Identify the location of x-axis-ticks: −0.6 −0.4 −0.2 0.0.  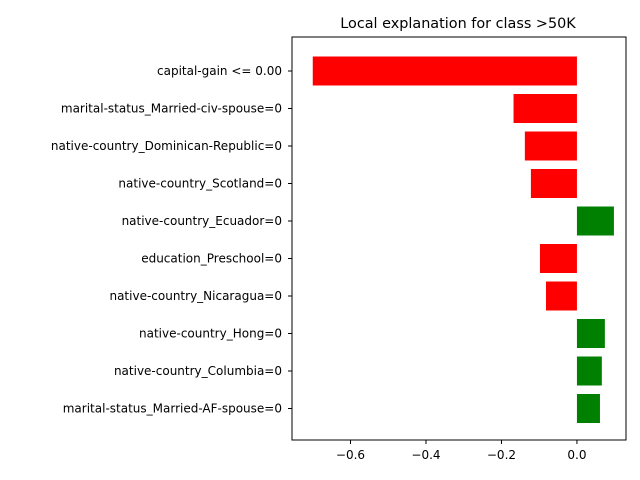
(461, 451).